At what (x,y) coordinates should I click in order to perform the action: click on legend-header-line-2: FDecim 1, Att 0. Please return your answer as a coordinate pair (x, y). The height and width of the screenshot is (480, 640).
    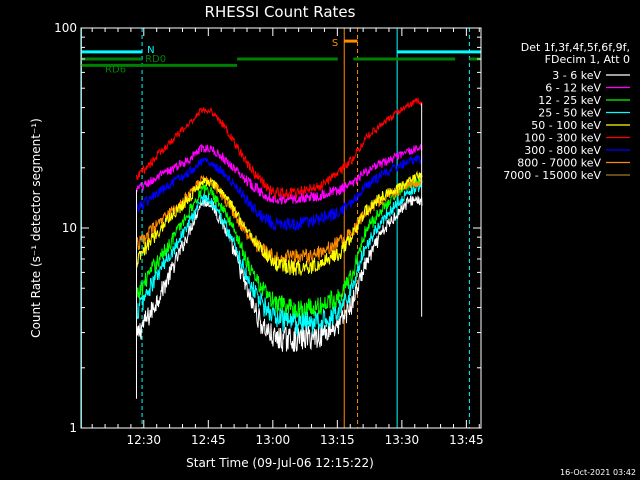
    Looking at the image, I should click on (587, 59).